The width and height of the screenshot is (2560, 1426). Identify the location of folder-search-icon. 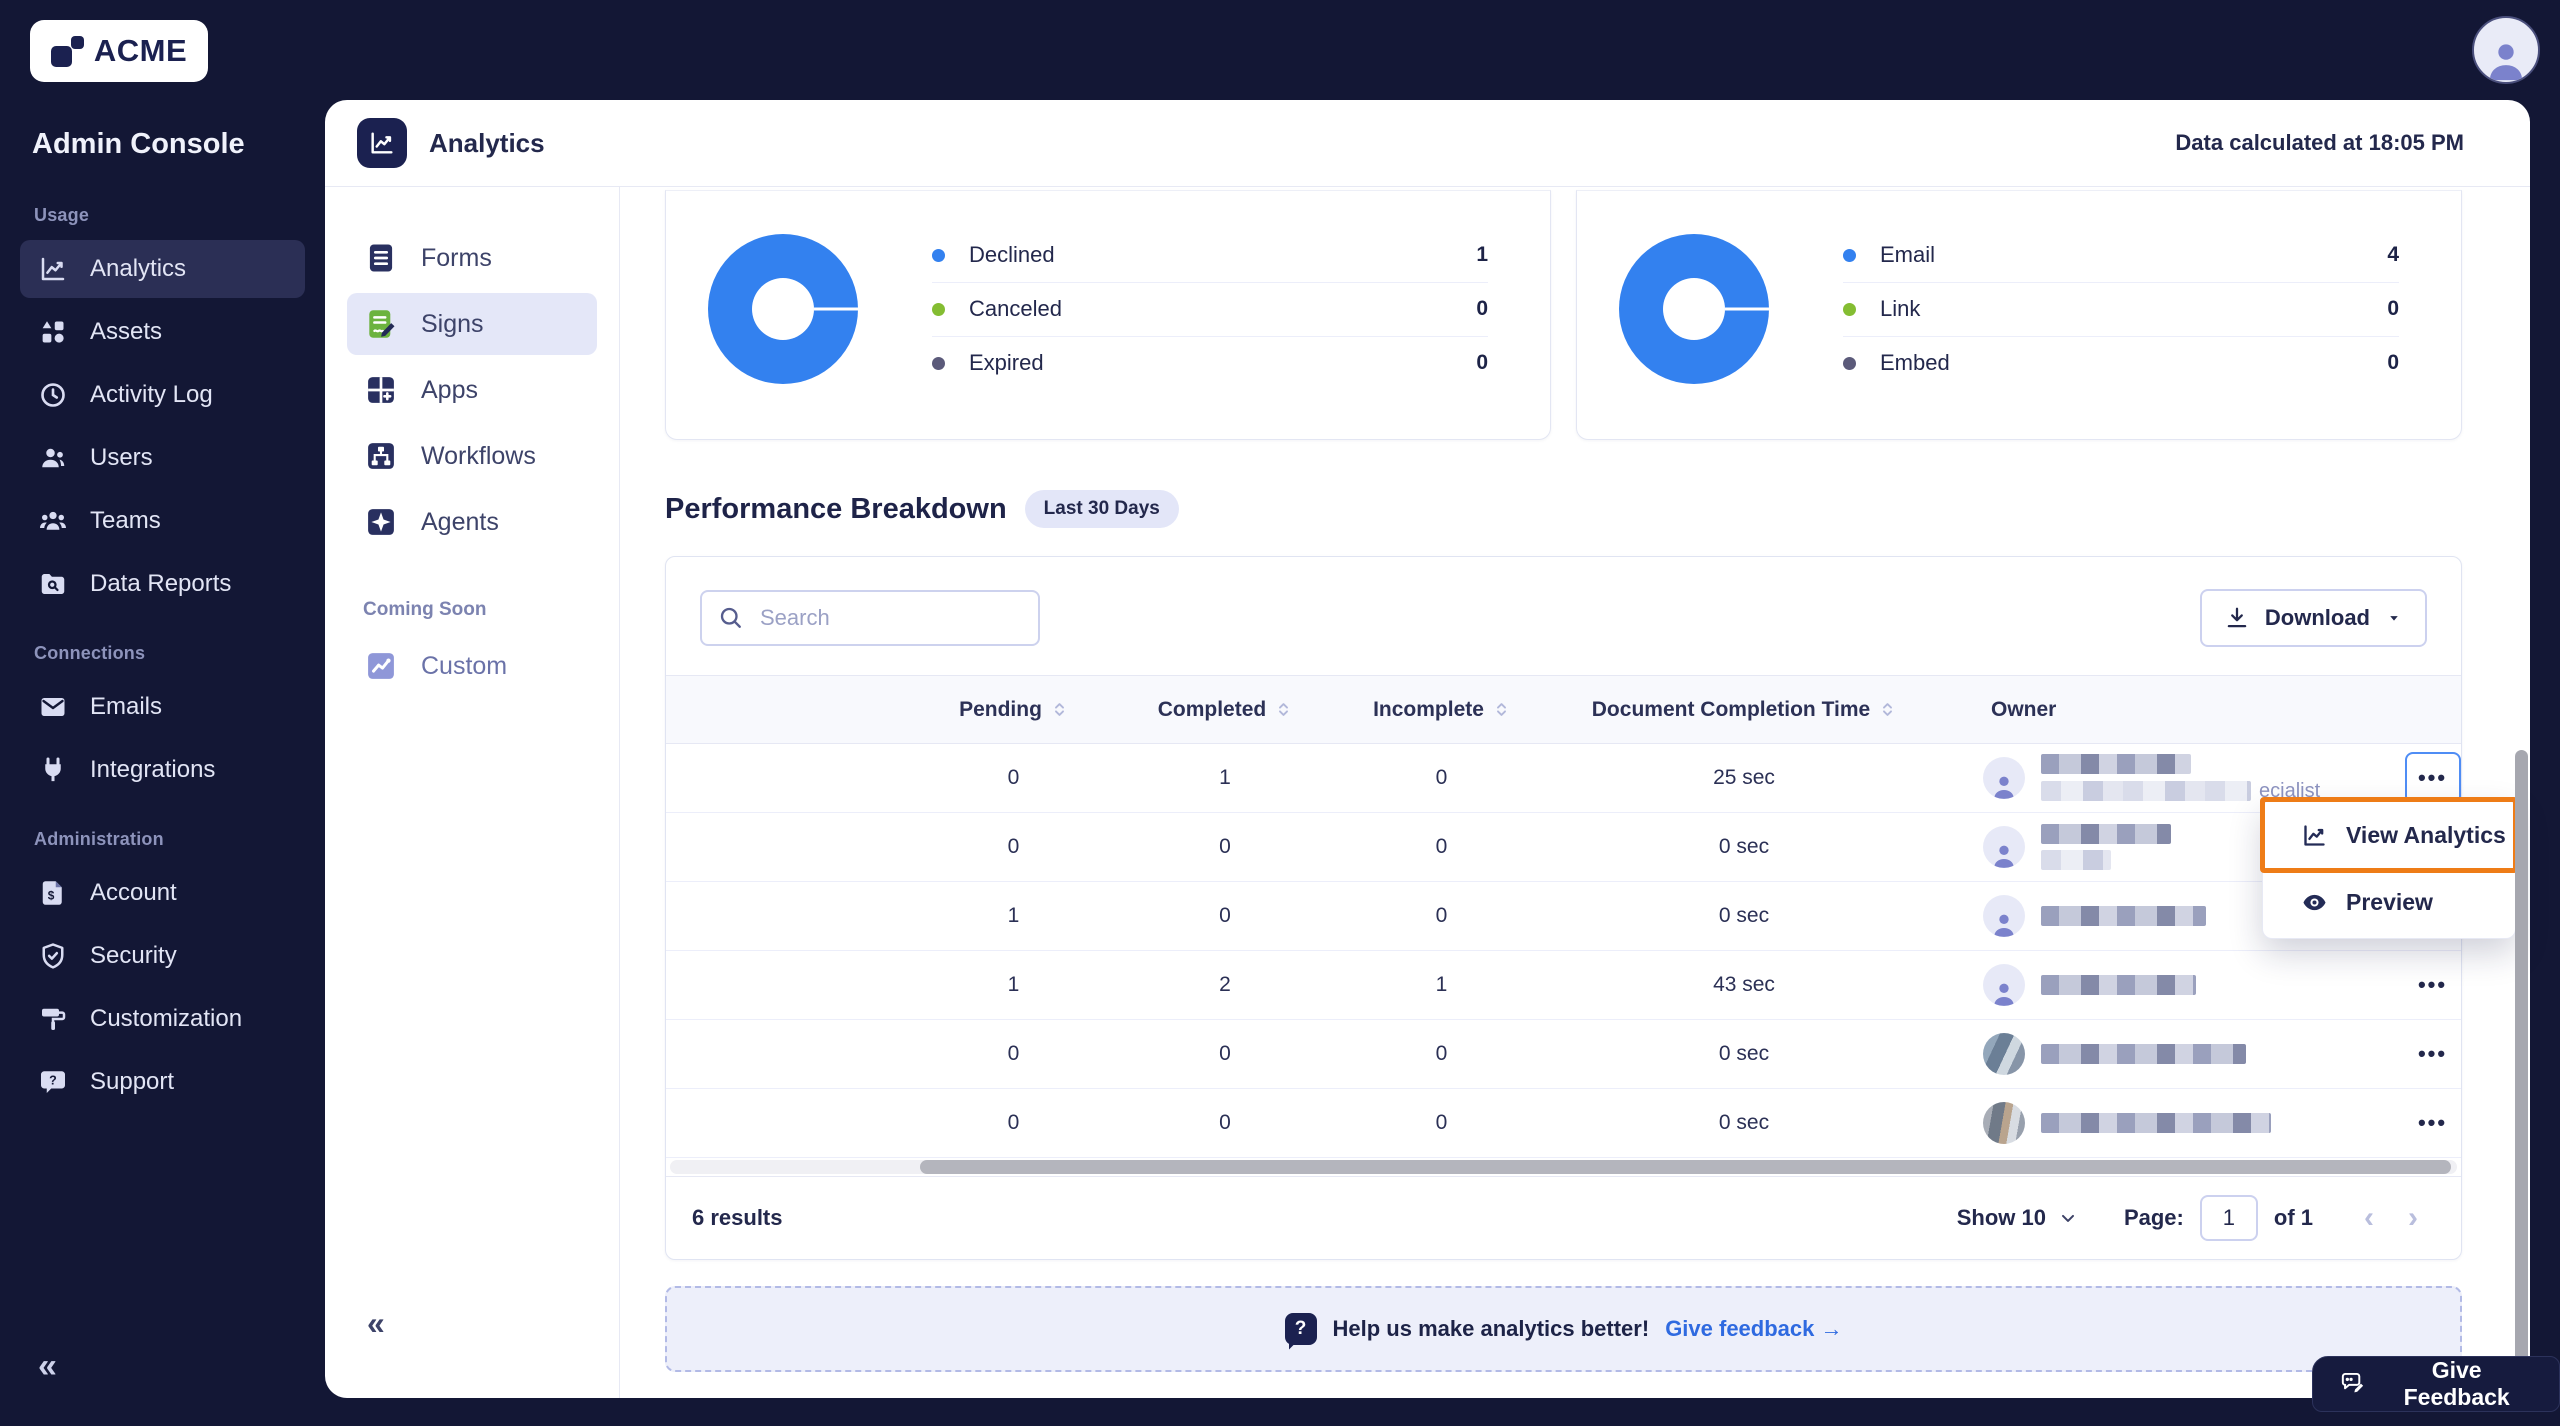
(53, 584).